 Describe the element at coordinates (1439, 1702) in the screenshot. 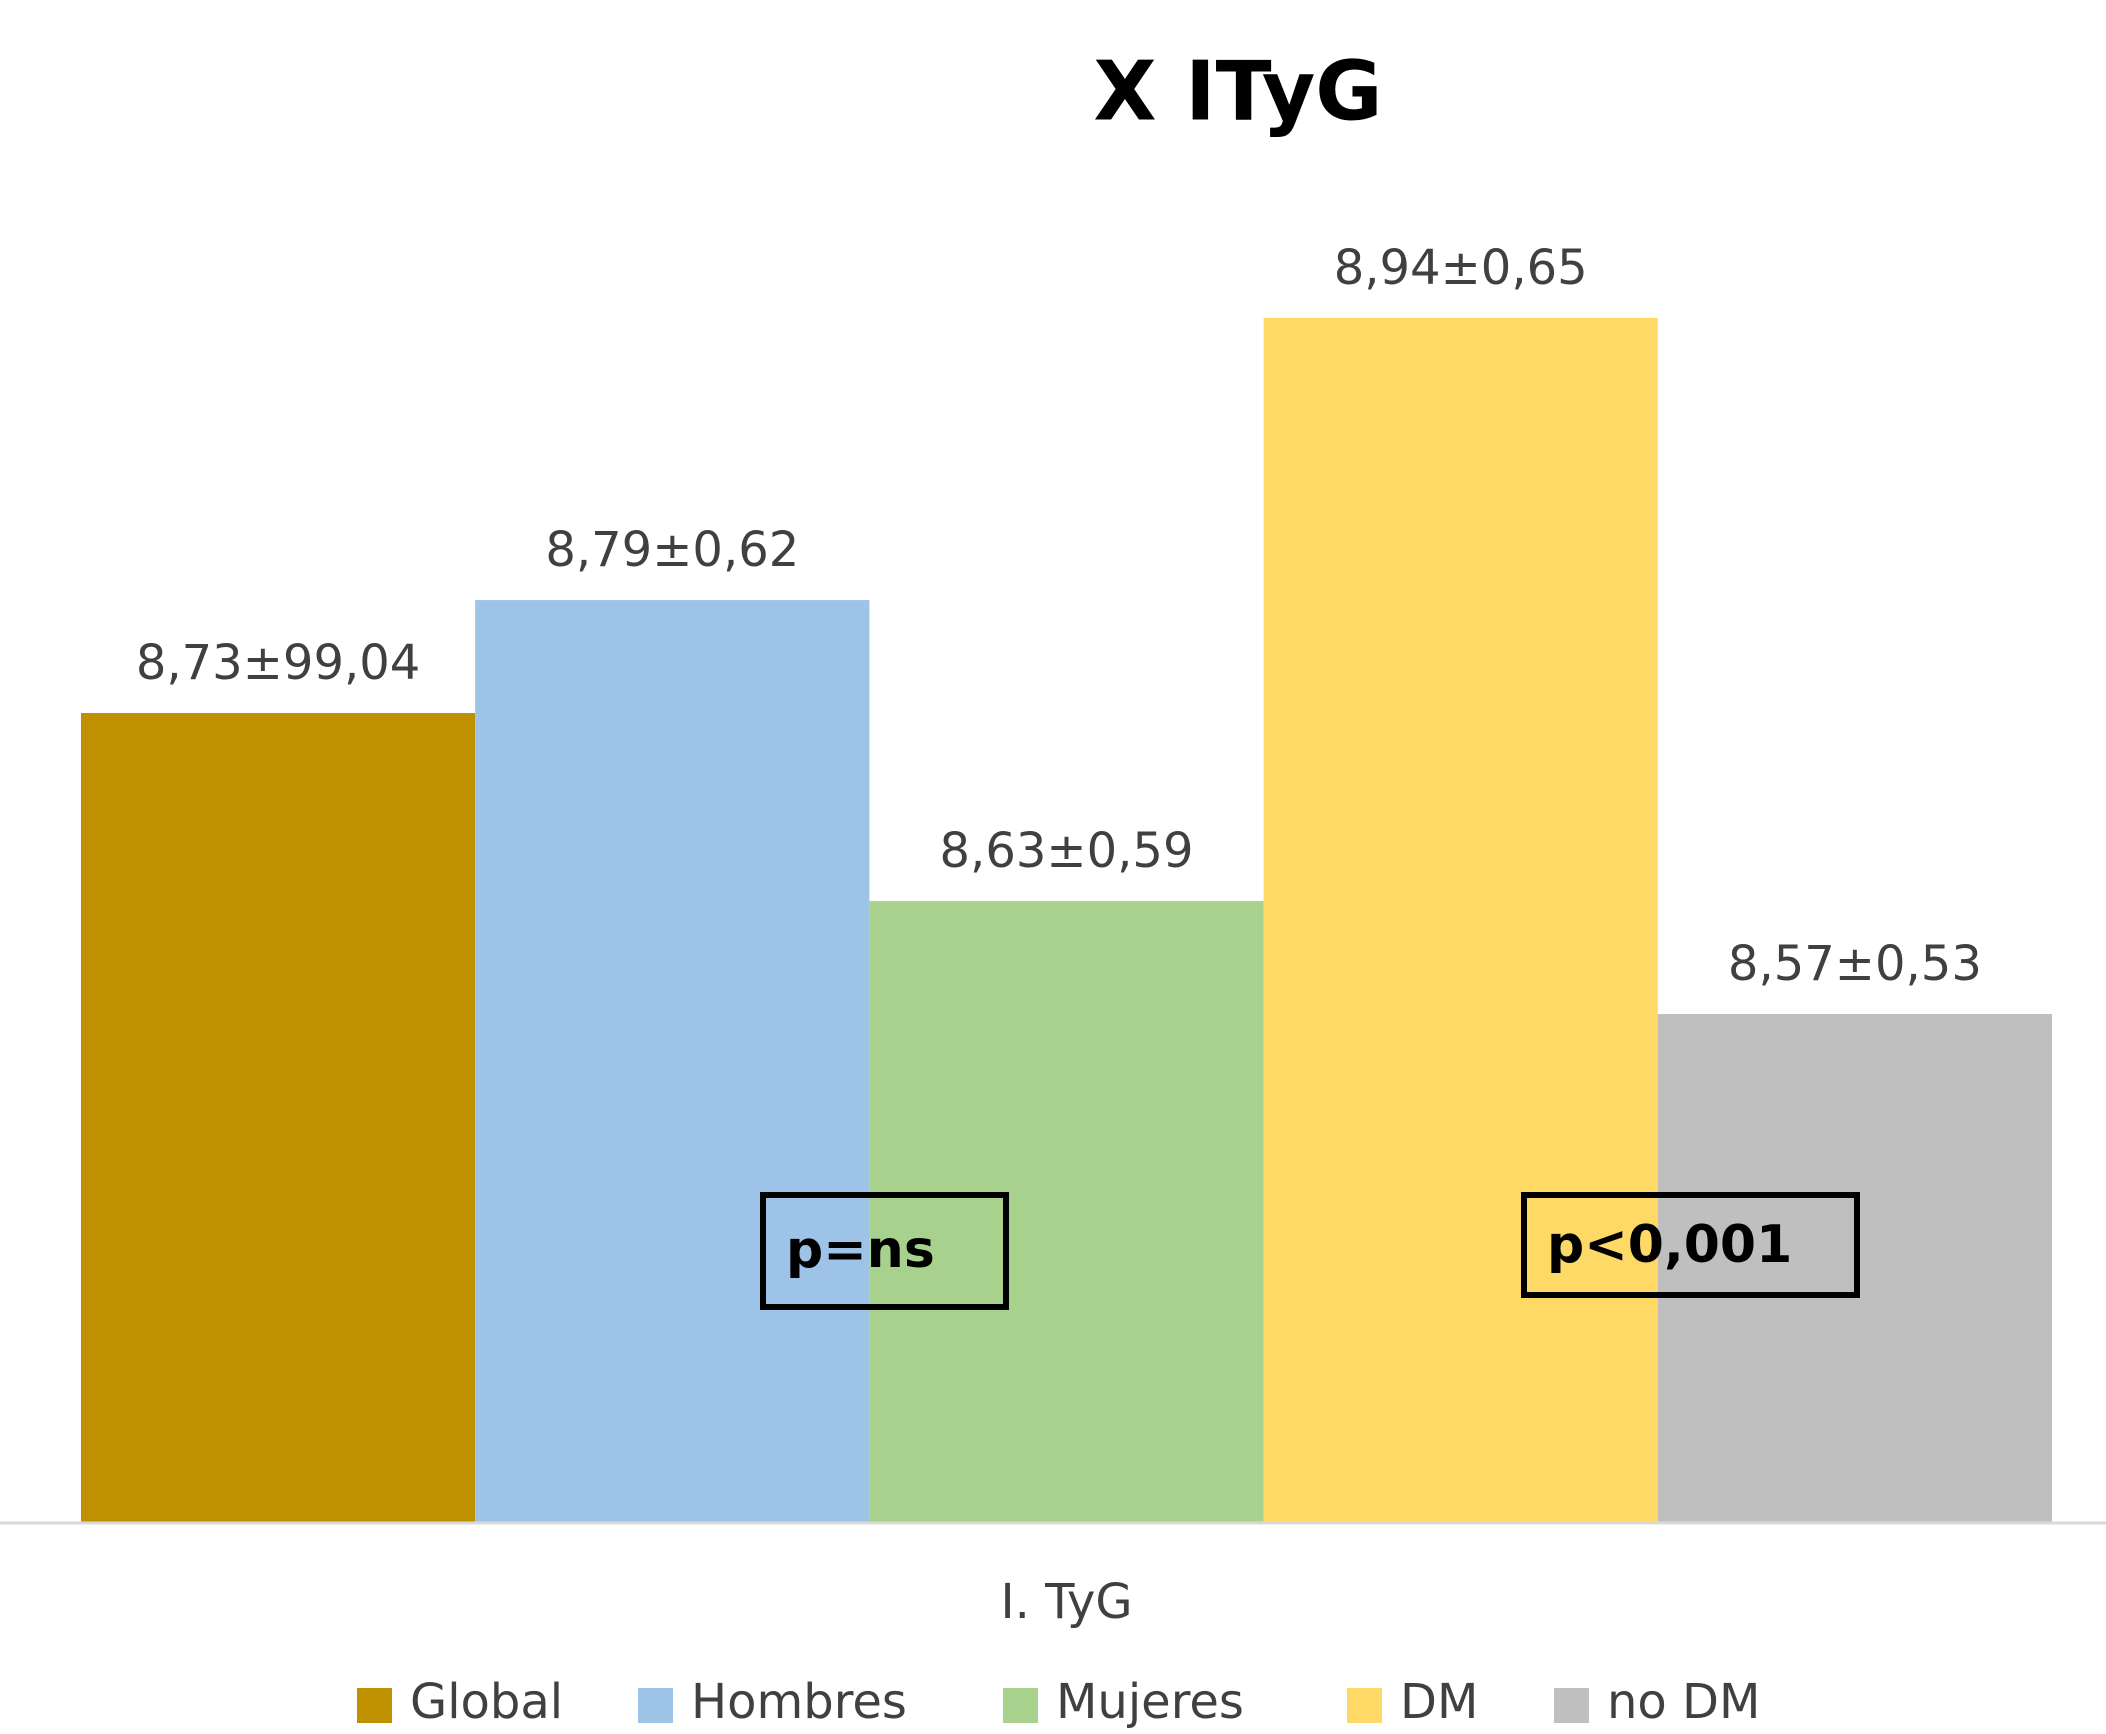

I see `legend-label: DM` at that location.